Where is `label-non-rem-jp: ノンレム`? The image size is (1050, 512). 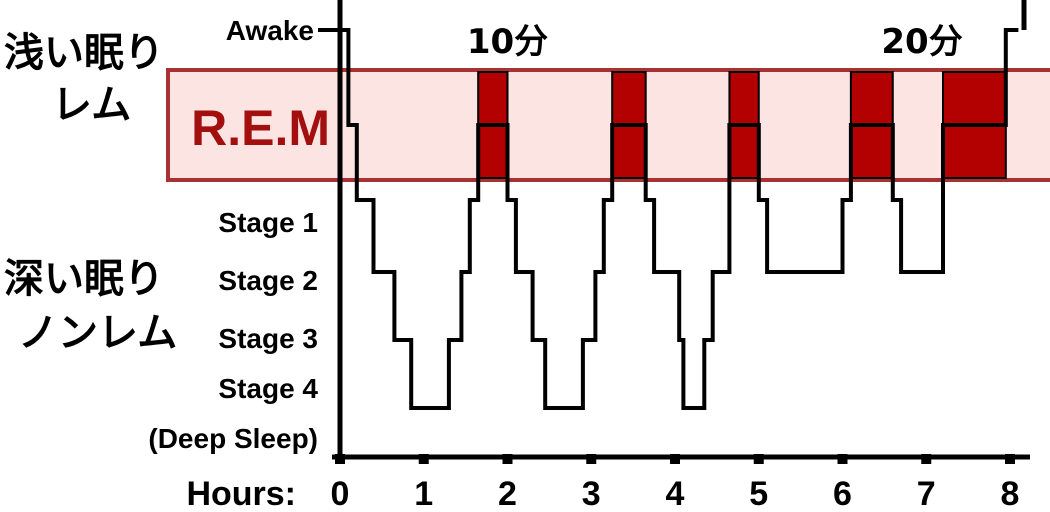 label-non-rem-jp: ノンレム is located at coordinates (97, 333).